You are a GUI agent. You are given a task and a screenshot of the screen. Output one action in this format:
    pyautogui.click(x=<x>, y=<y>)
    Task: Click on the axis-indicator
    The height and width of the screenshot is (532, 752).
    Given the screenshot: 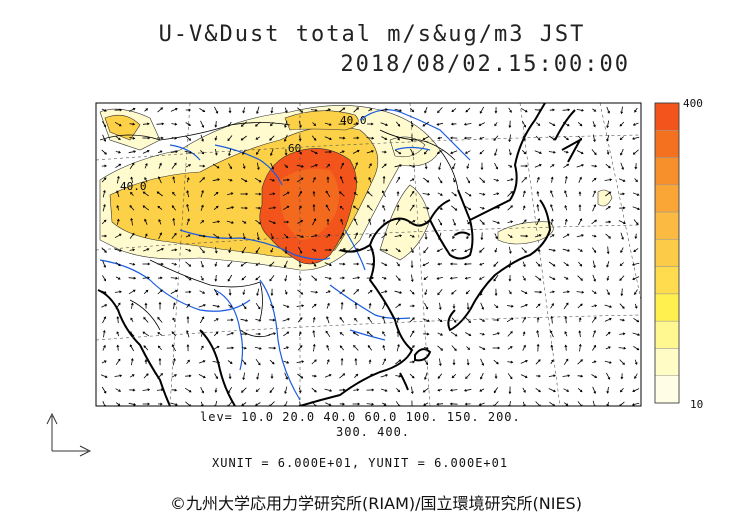 What is the action you would take?
    pyautogui.click(x=69, y=434)
    